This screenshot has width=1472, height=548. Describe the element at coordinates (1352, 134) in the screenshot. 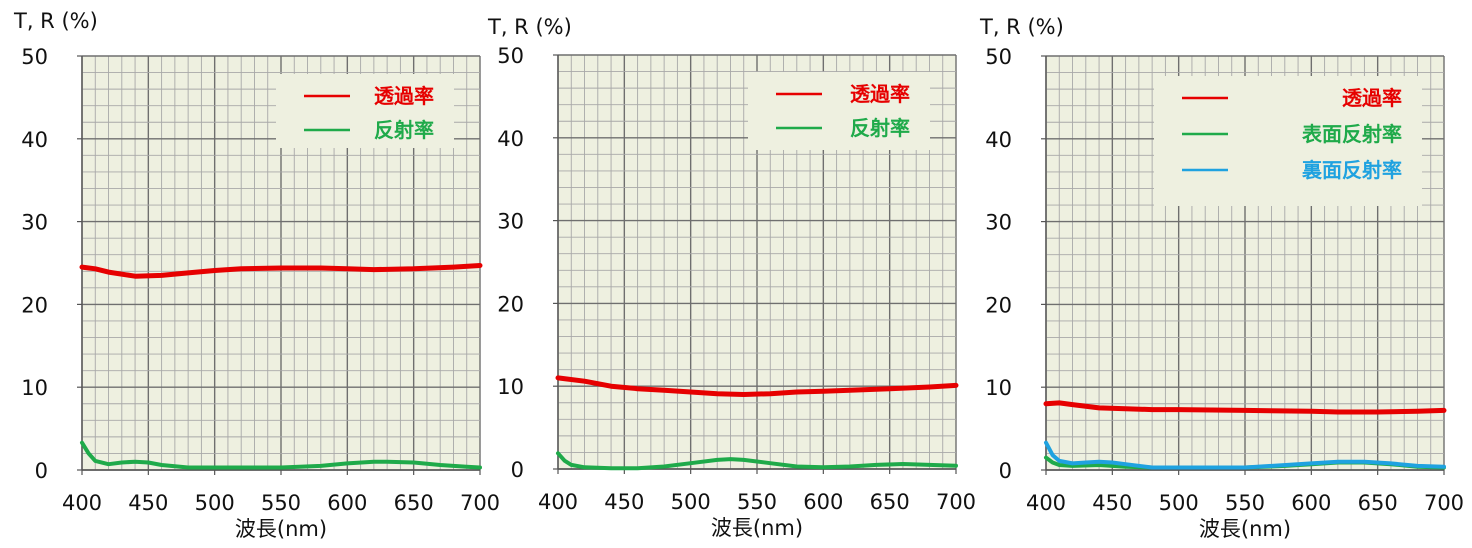

I see `legend-label: 表面反射率` at that location.